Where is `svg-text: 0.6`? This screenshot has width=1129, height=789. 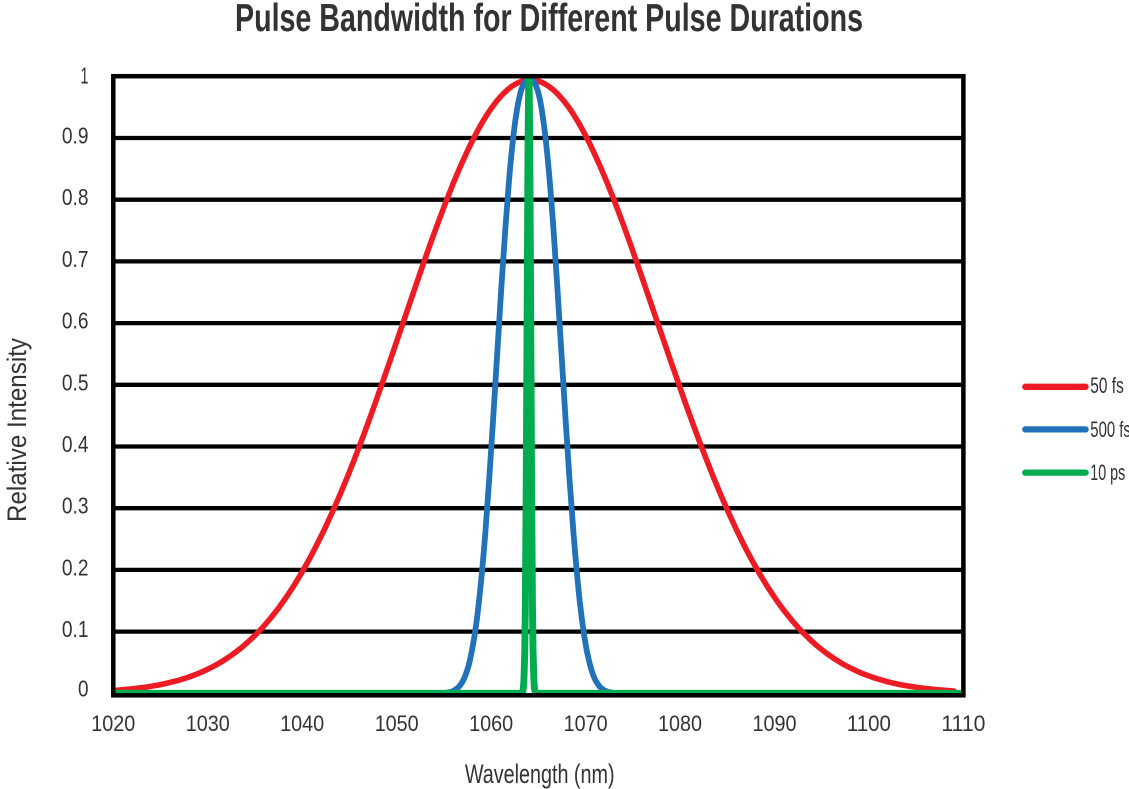 svg-text: 0.6 is located at coordinates (75, 321).